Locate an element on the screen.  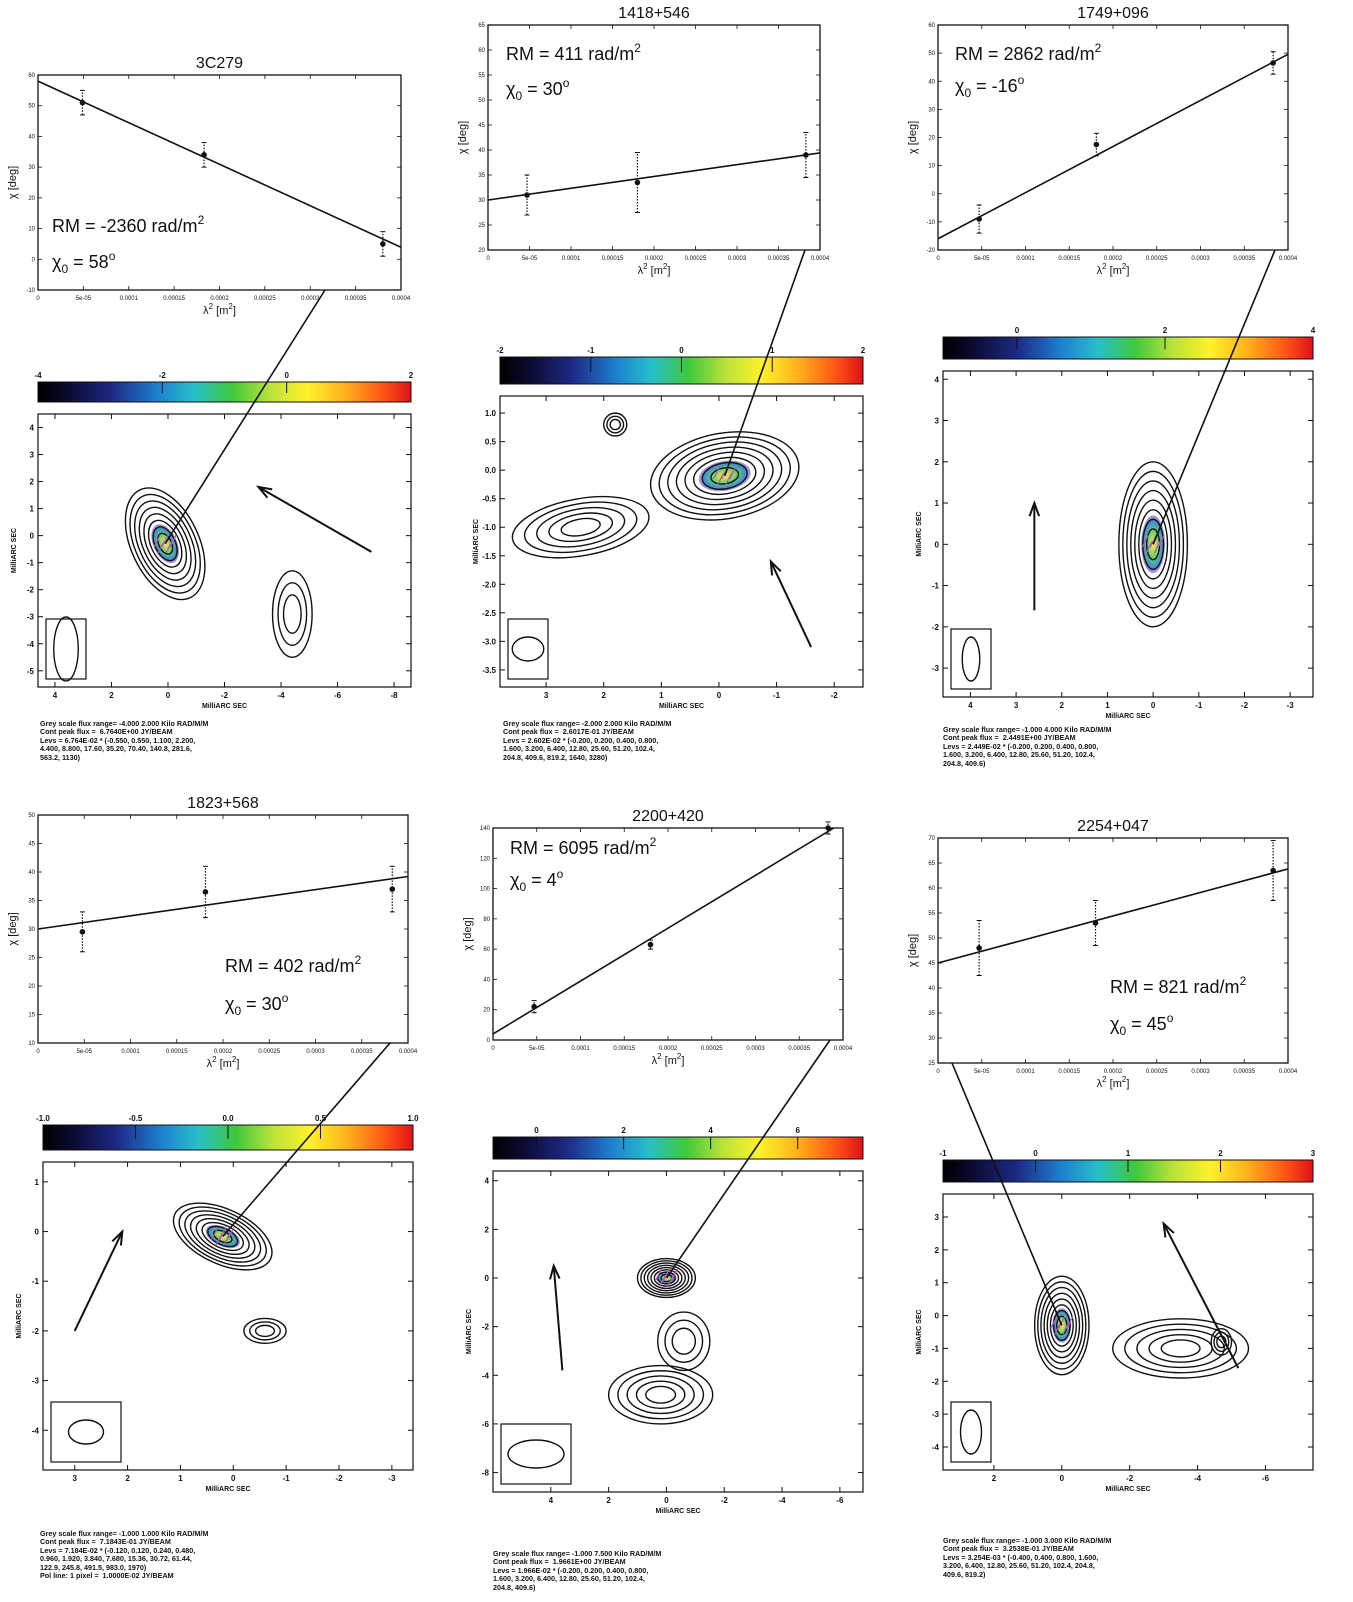
map-y-tick-label: -4 is located at coordinates (36, 1430).